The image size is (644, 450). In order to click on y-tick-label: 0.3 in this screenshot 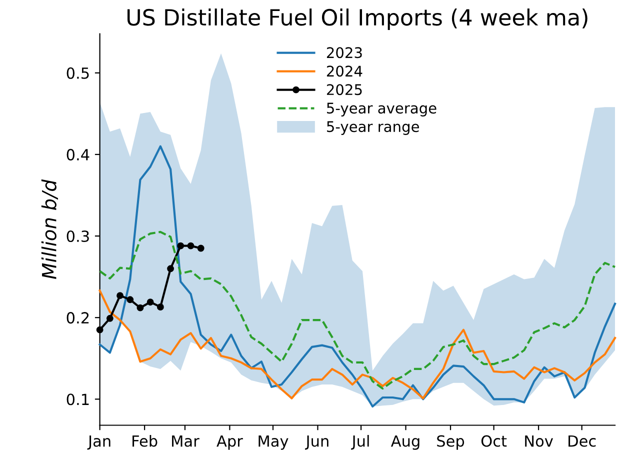, I will do `click(77, 236)`.